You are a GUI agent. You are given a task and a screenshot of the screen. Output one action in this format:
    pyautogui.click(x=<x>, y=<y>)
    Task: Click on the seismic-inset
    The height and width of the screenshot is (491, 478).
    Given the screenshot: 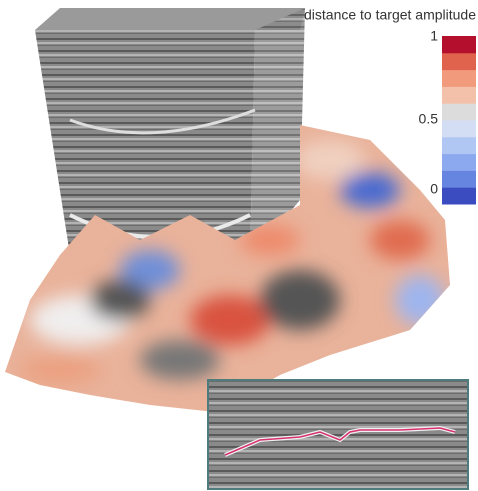 What is the action you would take?
    pyautogui.click(x=338, y=434)
    